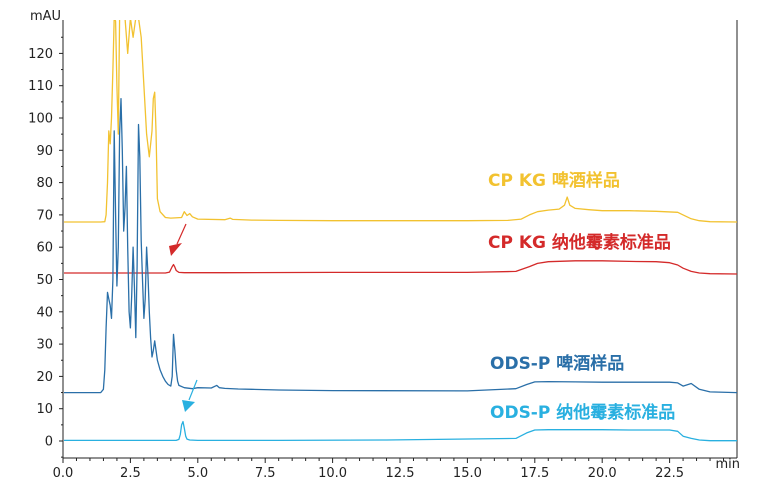  I want to click on arrow-blue-shaft, so click(193, 390).